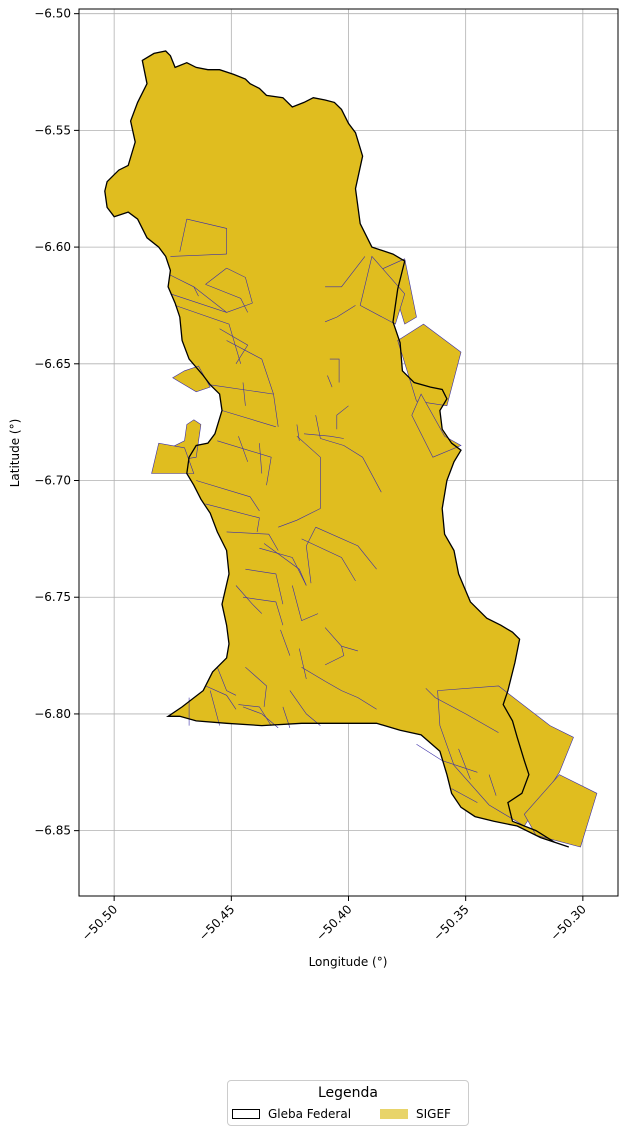 Image resolution: width=627 pixels, height=1136 pixels. What do you see at coordinates (568, 922) in the screenshot?
I see `x-tick-label: −50.30` at bounding box center [568, 922].